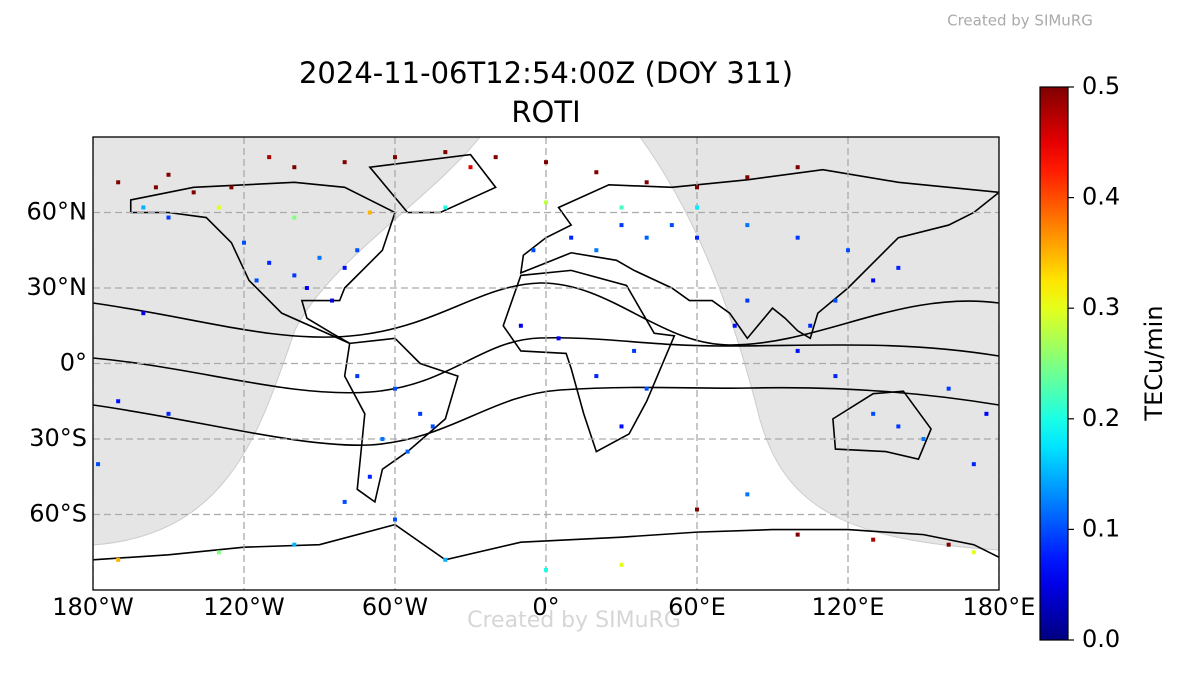  I want to click on y-tick-label: 30°N, so click(57, 287).